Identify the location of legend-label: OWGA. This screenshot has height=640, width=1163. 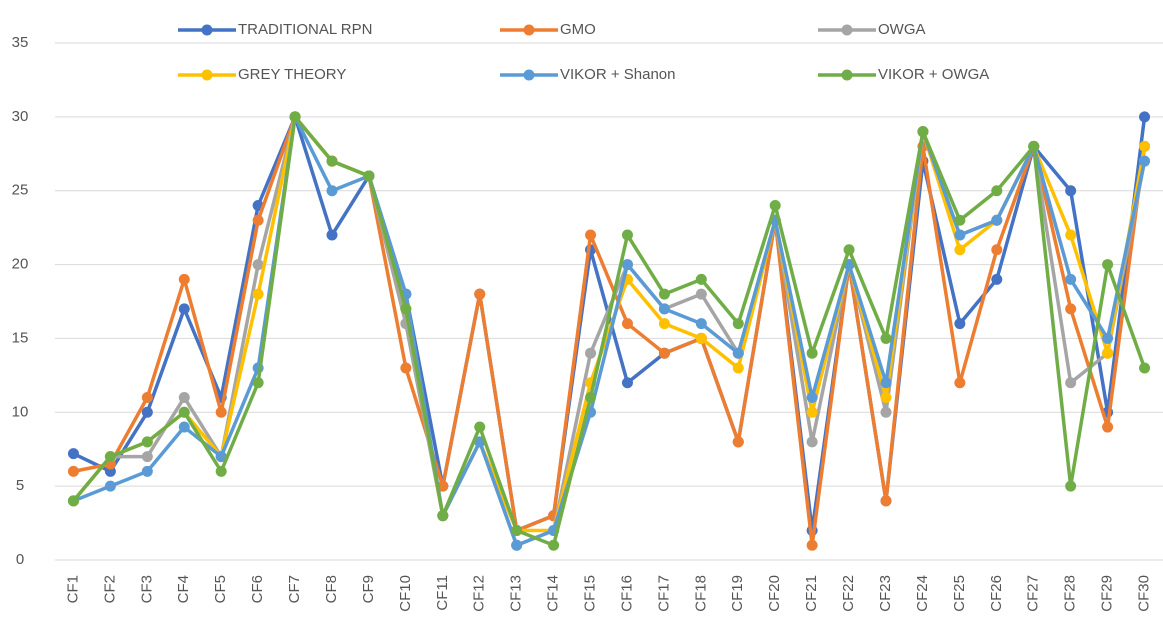
(902, 29).